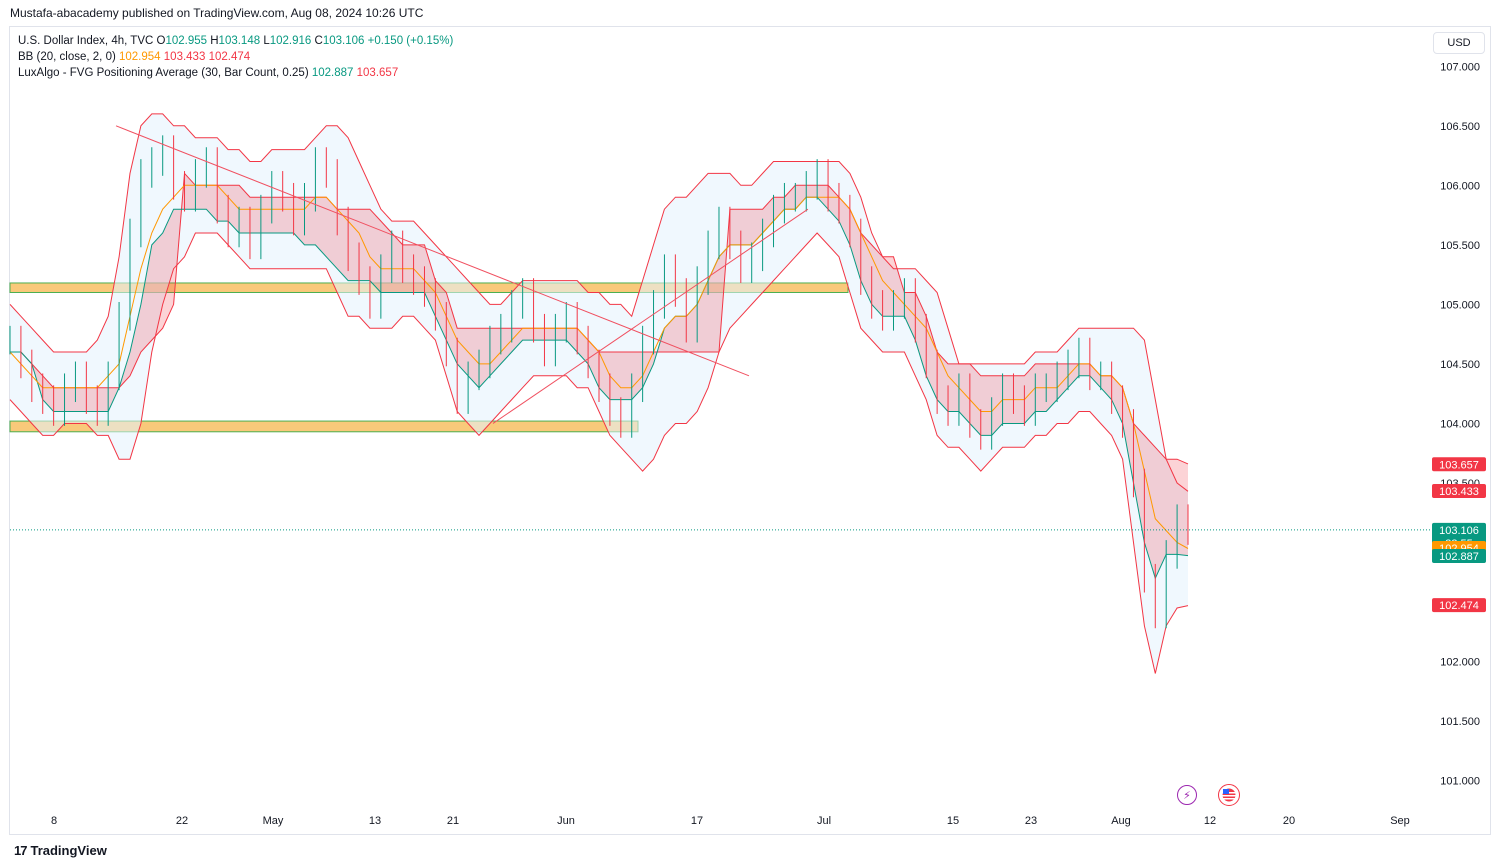 The height and width of the screenshot is (868, 1500). I want to click on close-label: C, so click(318, 41).